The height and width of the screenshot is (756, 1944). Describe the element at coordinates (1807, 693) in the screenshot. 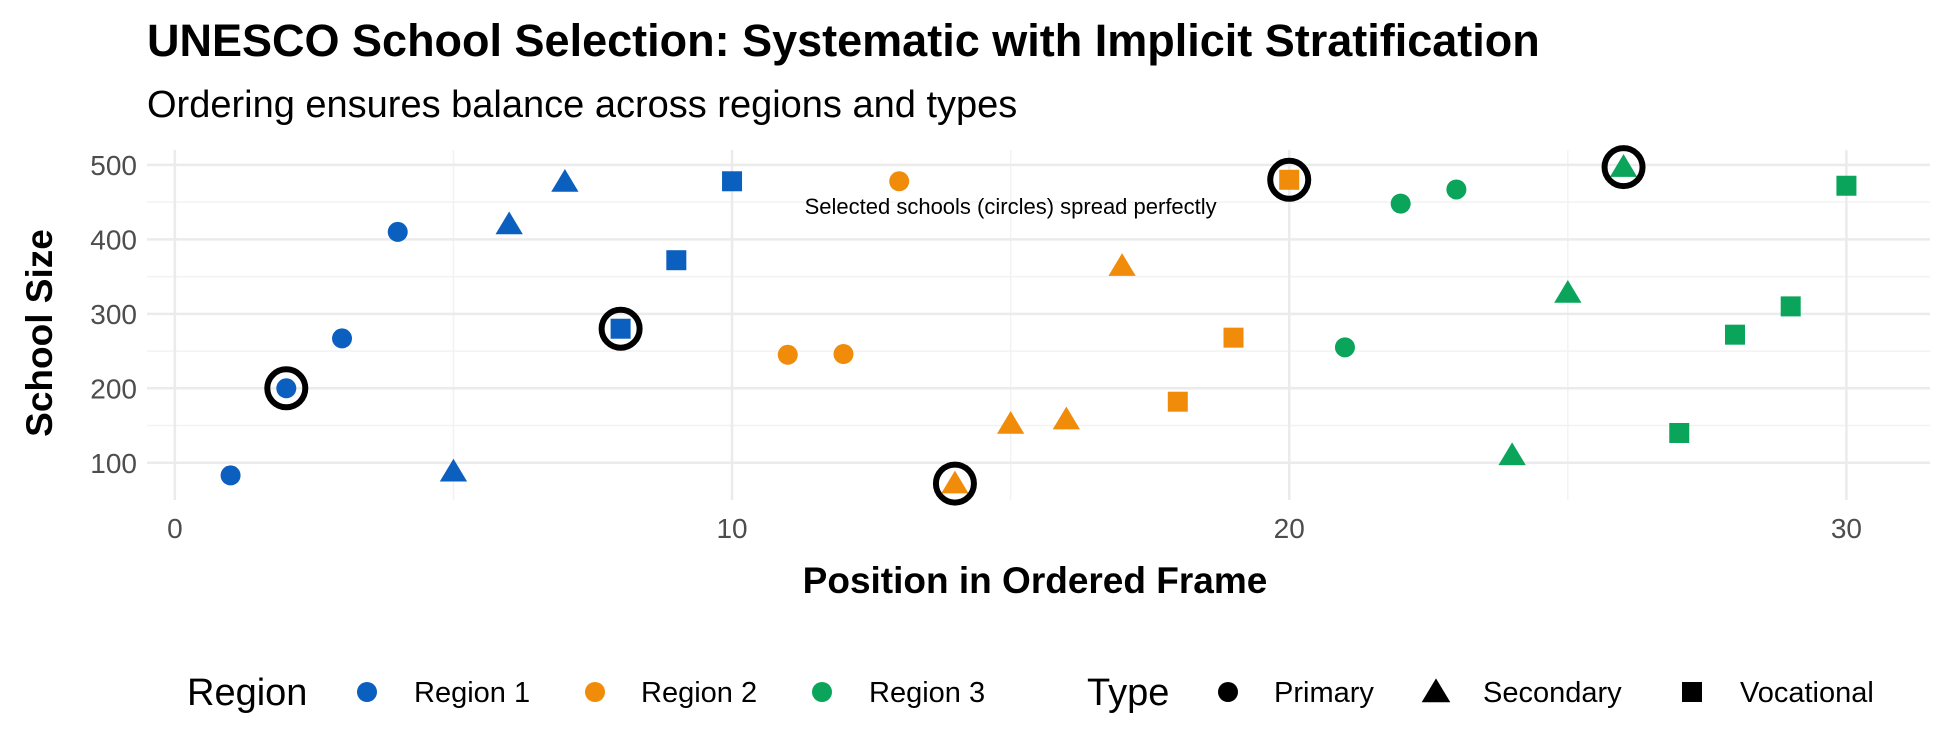

I see `legend-label-type: Vocational` at that location.